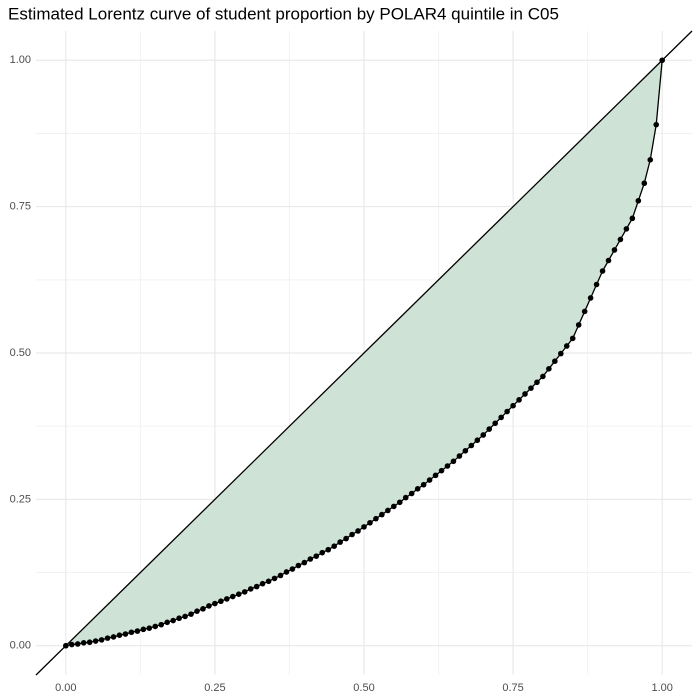  What do you see at coordinates (20, 207) in the screenshot?
I see `y-tick-label: 0.75` at bounding box center [20, 207].